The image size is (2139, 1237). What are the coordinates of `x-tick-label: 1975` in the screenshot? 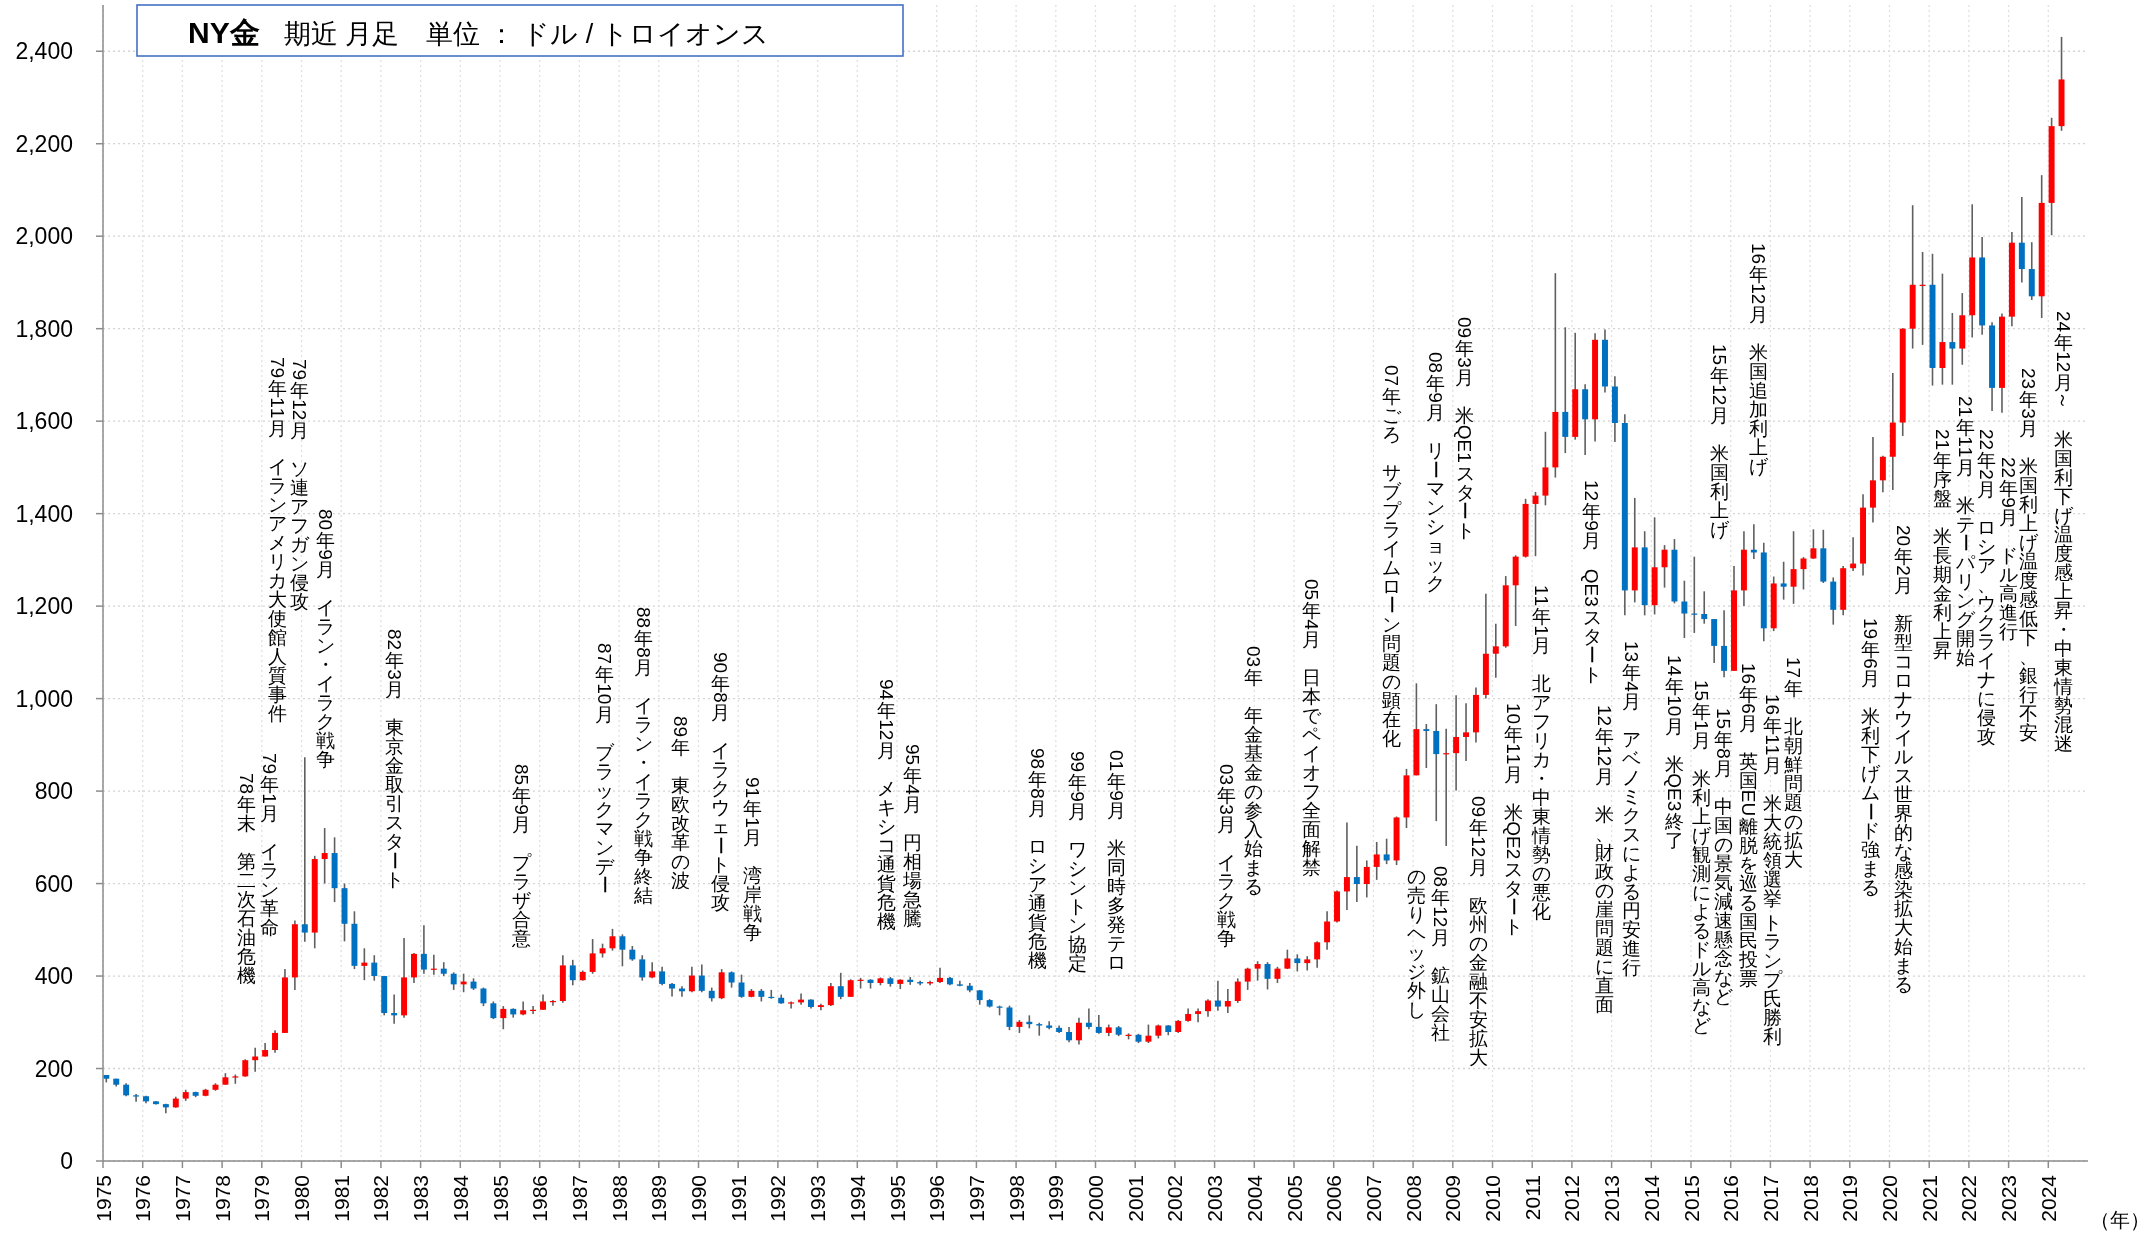 It's located at (103, 1198).